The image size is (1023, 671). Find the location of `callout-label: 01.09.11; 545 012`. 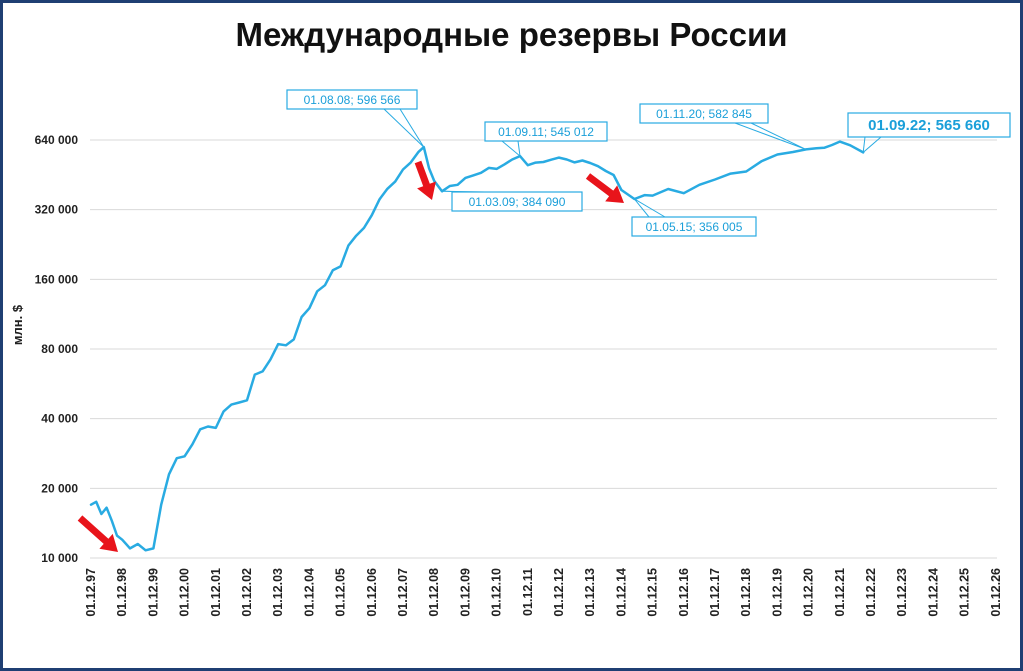

callout-label: 01.09.11; 545 012 is located at coordinates (546, 132).